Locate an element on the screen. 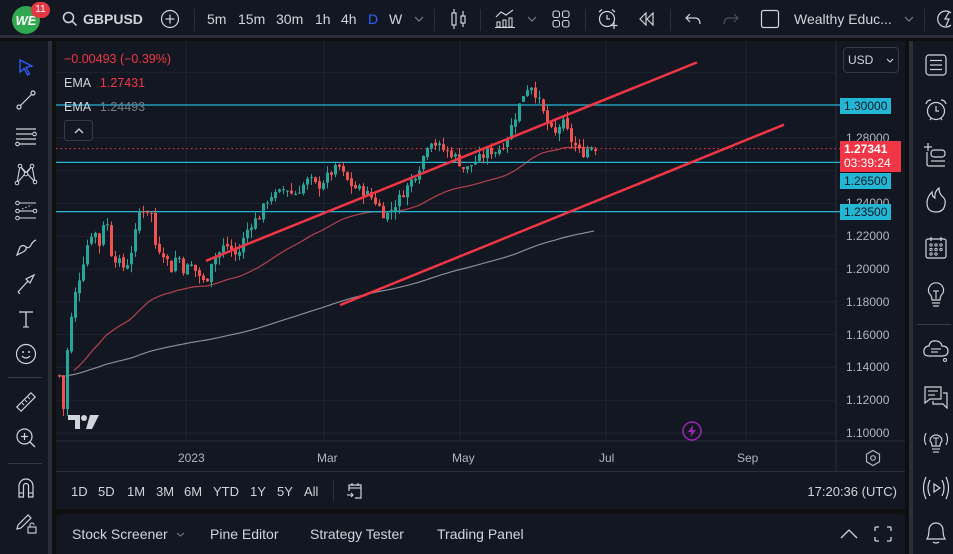  range-1d: 1D is located at coordinates (79, 491).